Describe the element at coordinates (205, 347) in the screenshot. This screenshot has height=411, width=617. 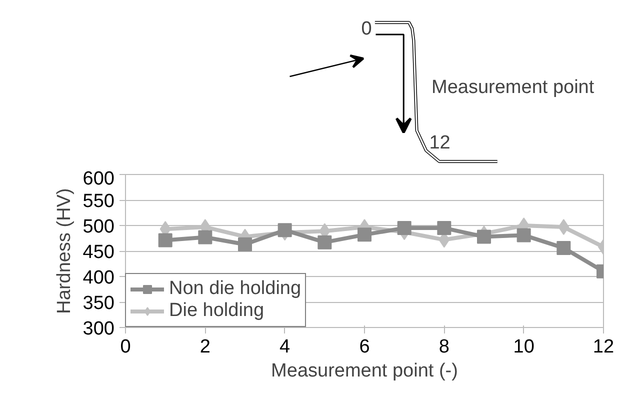
I see `x-tick-label: 2` at that location.